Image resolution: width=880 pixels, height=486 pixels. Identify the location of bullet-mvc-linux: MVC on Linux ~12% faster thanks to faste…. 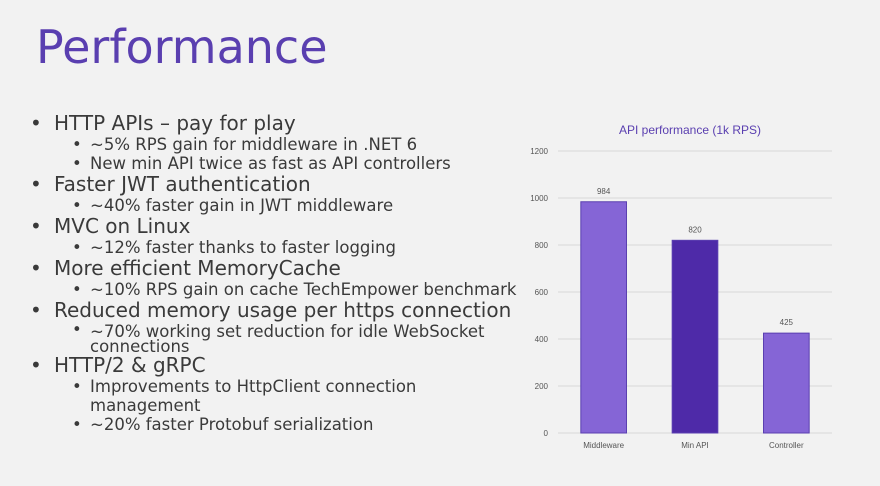
(280, 236).